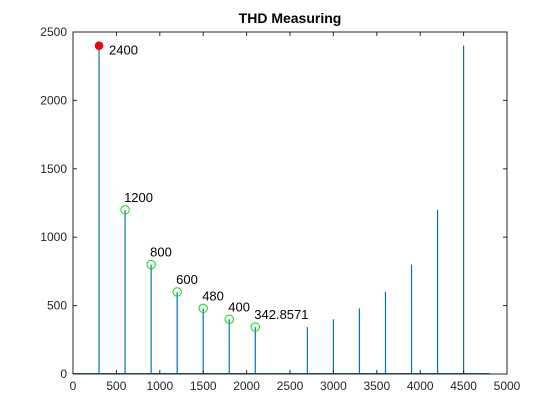 The image size is (560, 420). What do you see at coordinates (159, 386) in the screenshot?
I see `x-tick-label: 1000` at bounding box center [159, 386].